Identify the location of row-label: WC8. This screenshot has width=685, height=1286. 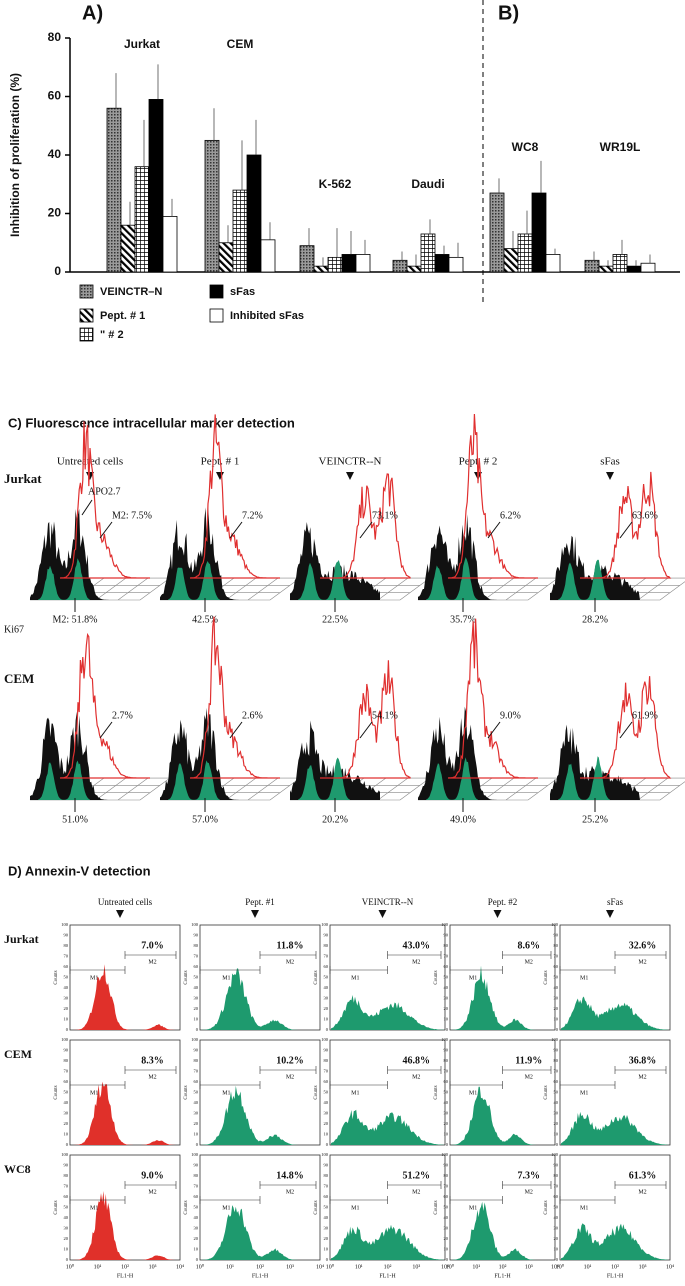
(17, 1169).